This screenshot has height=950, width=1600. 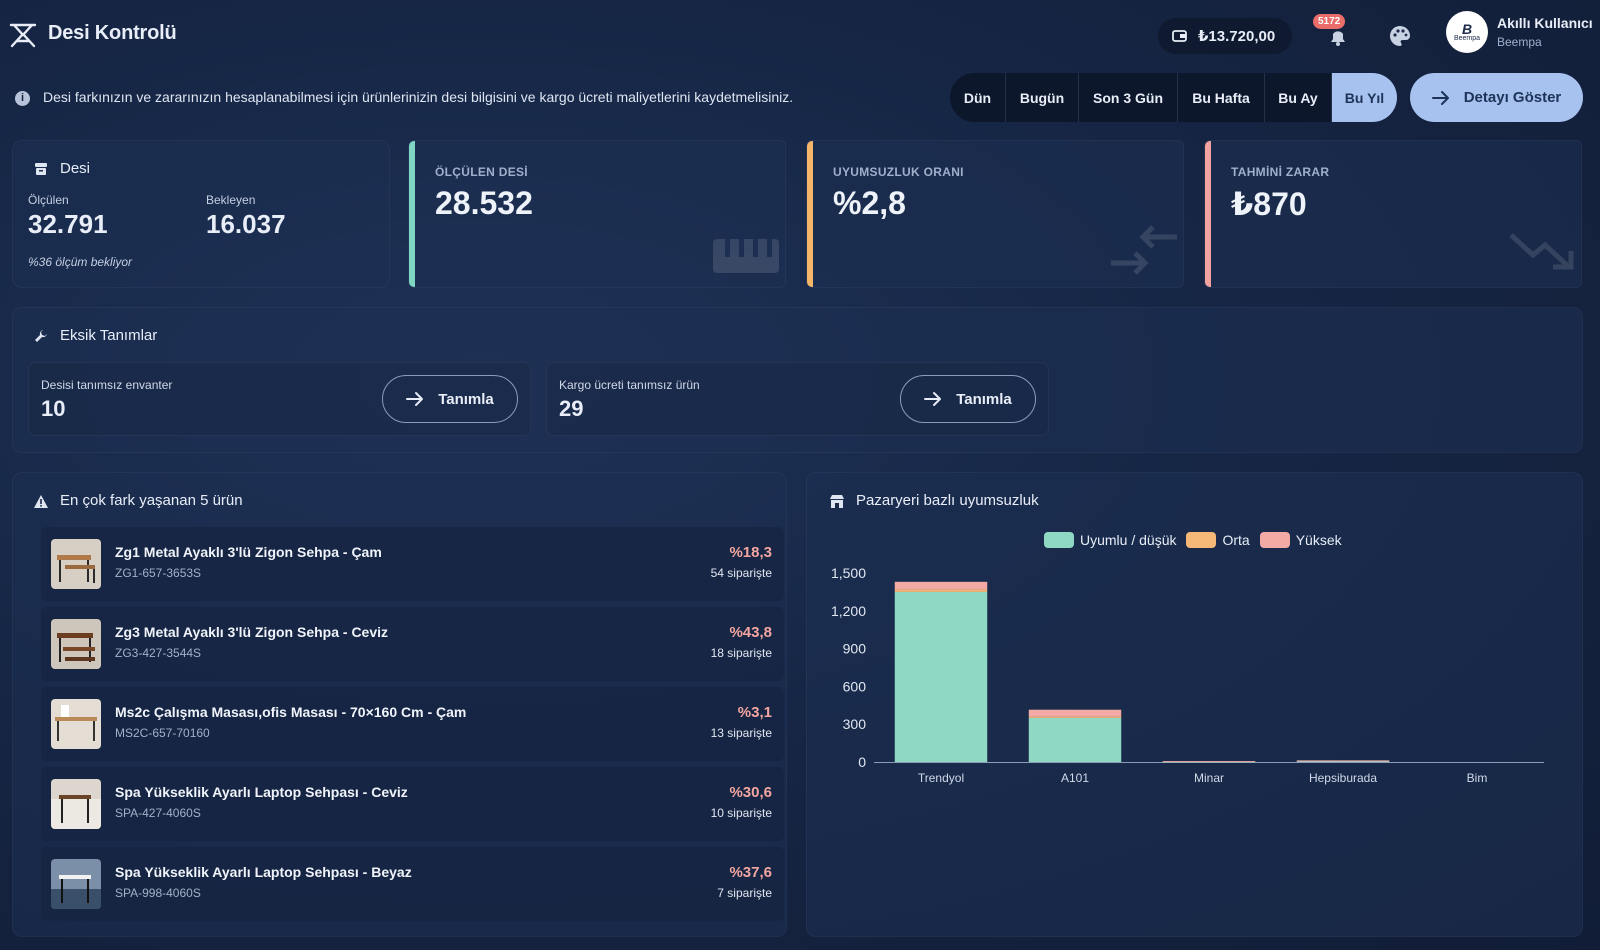 I want to click on y-tick-label: 600, so click(x=855, y=686).